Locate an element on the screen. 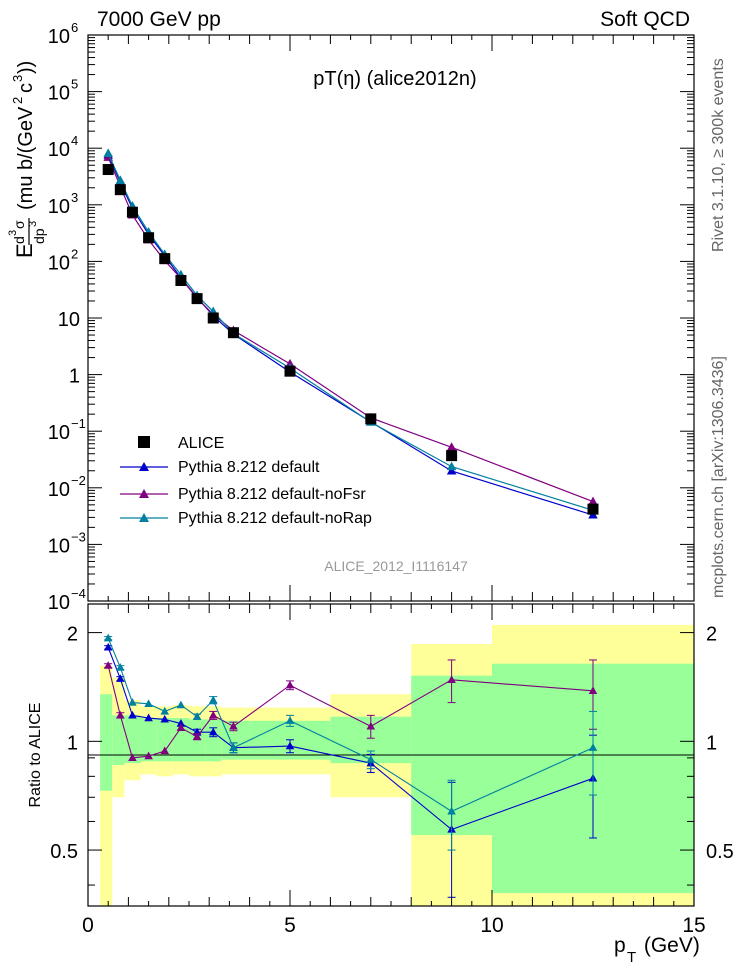 The width and height of the screenshot is (746, 977). category-label: Soft QCD is located at coordinates (645, 19).